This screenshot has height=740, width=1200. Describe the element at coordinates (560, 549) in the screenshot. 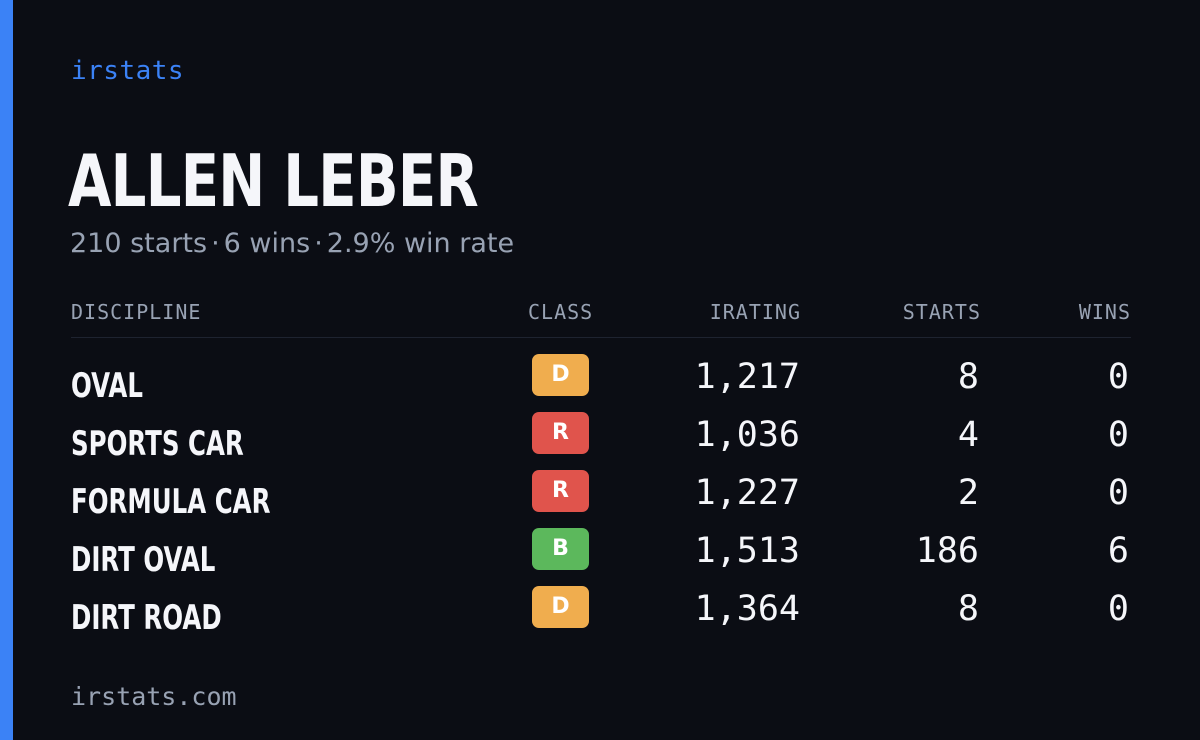

I see `class-badge: B` at that location.